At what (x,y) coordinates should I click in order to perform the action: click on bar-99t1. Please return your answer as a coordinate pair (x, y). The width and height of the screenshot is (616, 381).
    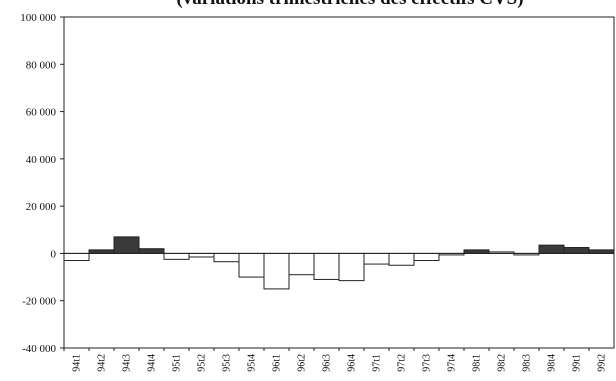
    Looking at the image, I should click on (576, 250).